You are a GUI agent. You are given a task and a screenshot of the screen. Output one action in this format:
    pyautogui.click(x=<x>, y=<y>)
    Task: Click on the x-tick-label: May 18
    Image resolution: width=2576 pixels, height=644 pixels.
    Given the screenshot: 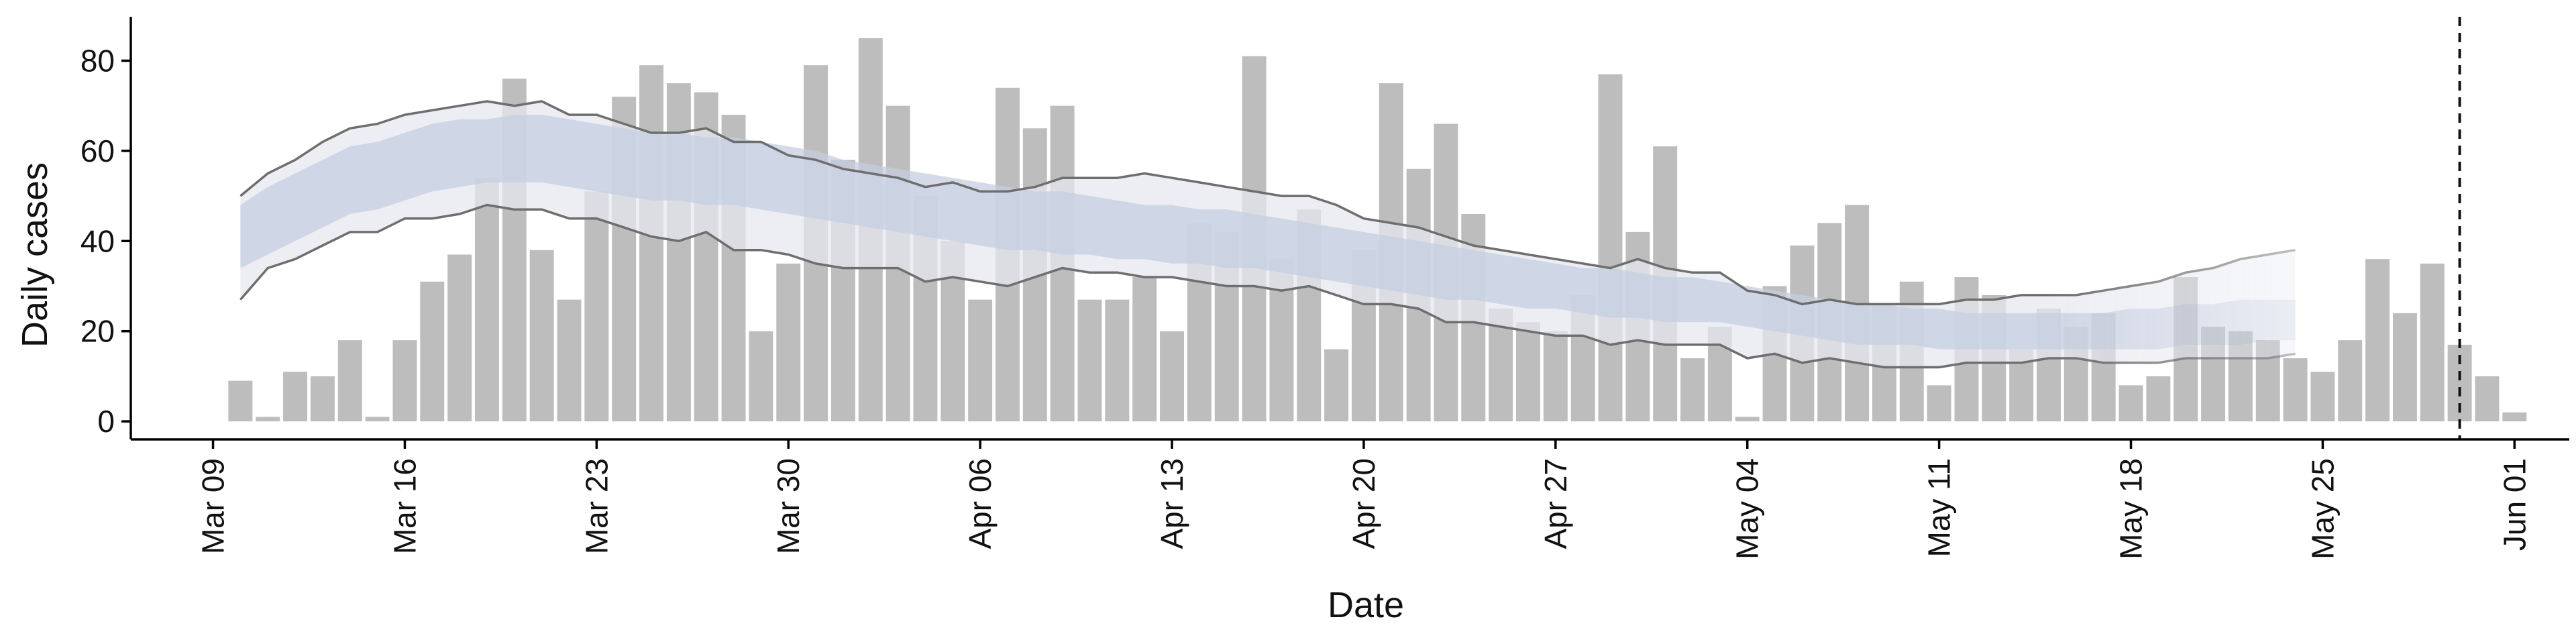 What is the action you would take?
    pyautogui.click(x=2131, y=508)
    